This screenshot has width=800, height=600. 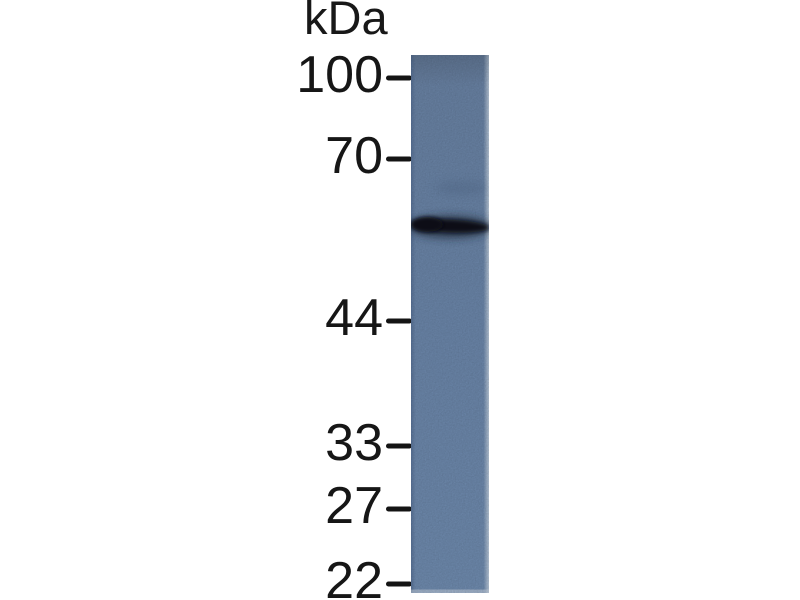 I want to click on mw-marker-label: 44, so click(x=354, y=318).